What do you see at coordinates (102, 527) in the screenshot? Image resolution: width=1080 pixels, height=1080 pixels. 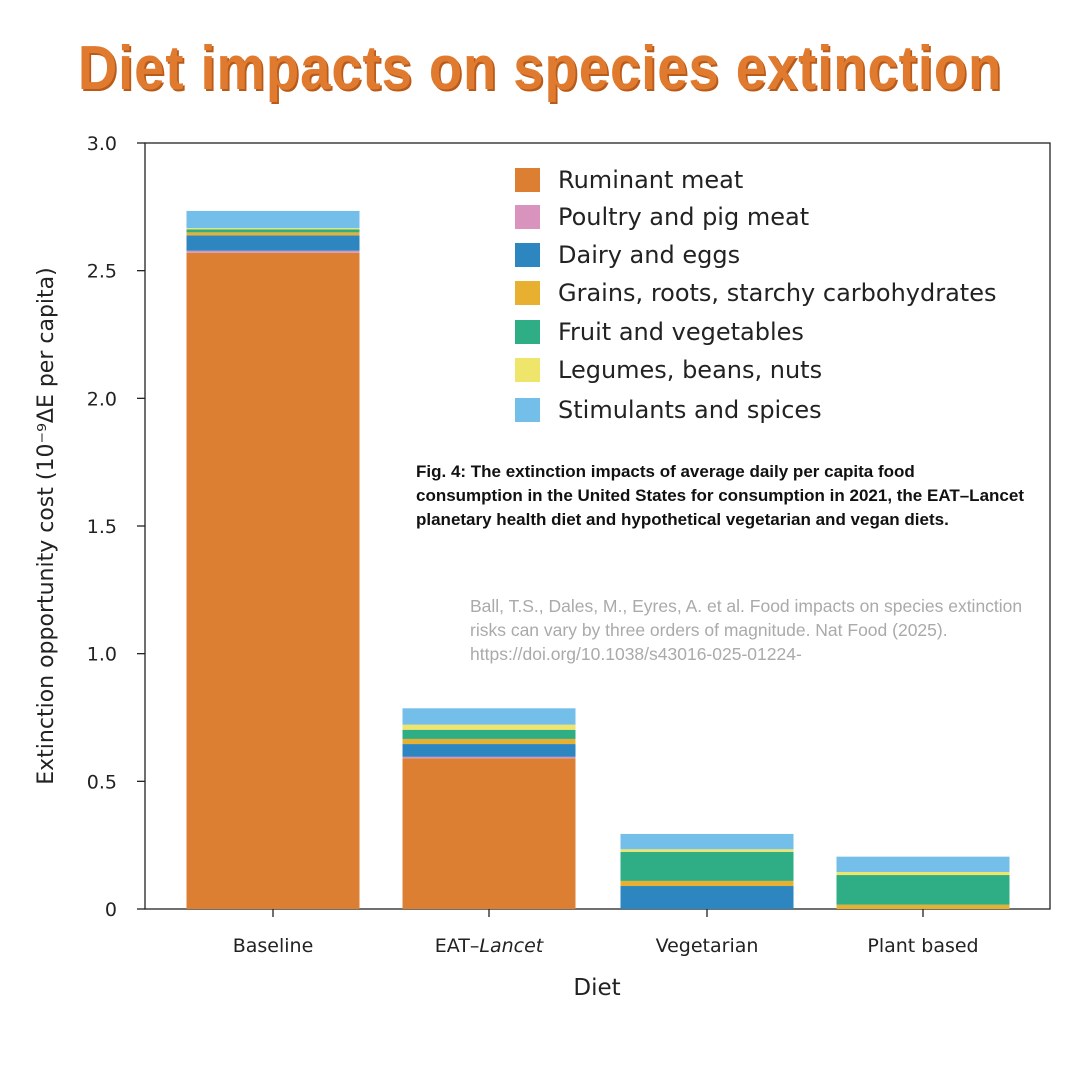 I see `y-tick-label: 1.5` at bounding box center [102, 527].